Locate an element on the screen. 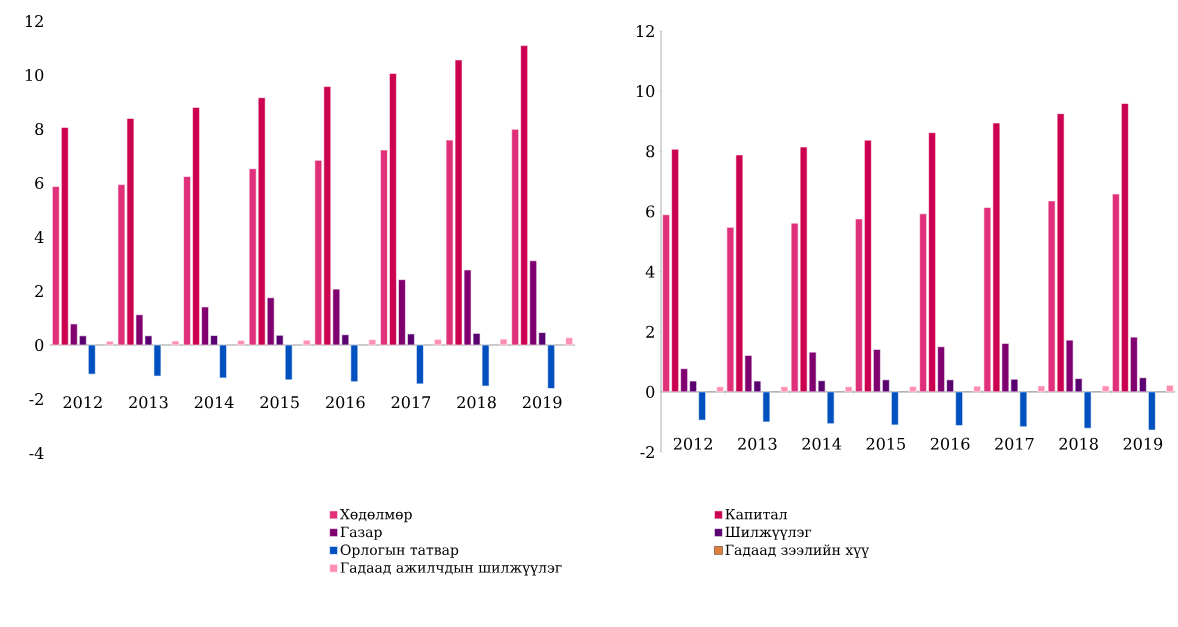 Image resolution: width=1178 pixels, height=627 pixels. legend-label: Капитал is located at coordinates (756, 514).